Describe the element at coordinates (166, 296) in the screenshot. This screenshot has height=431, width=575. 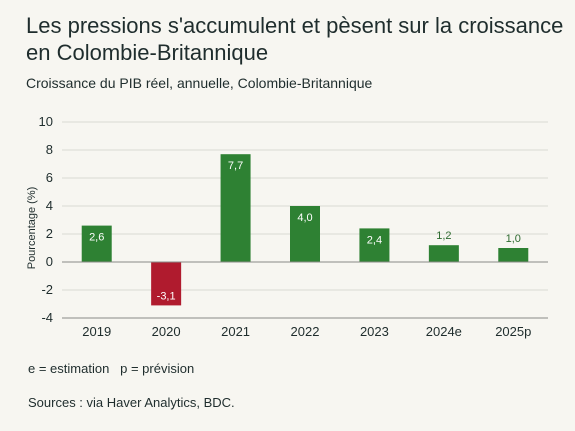
I see `data-label: -3,1` at that location.